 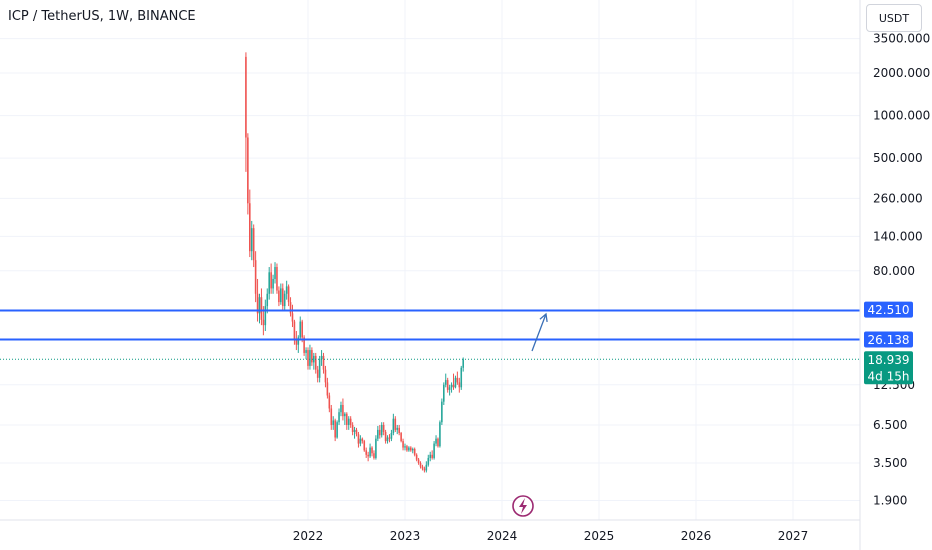 I want to click on last-price-label: 18.939, so click(x=889, y=360).